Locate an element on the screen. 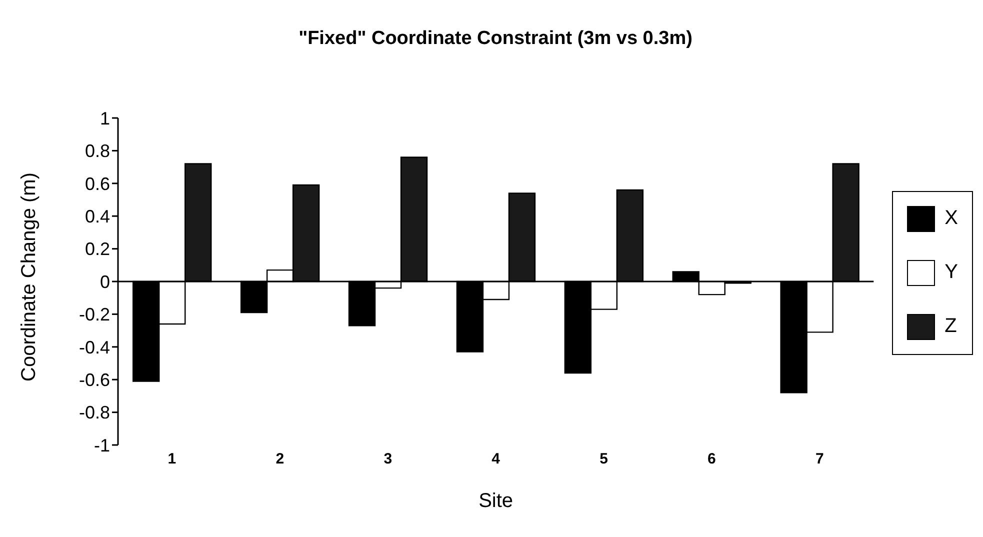 The width and height of the screenshot is (983, 537). x-tick-label: 5 is located at coordinates (604, 459).